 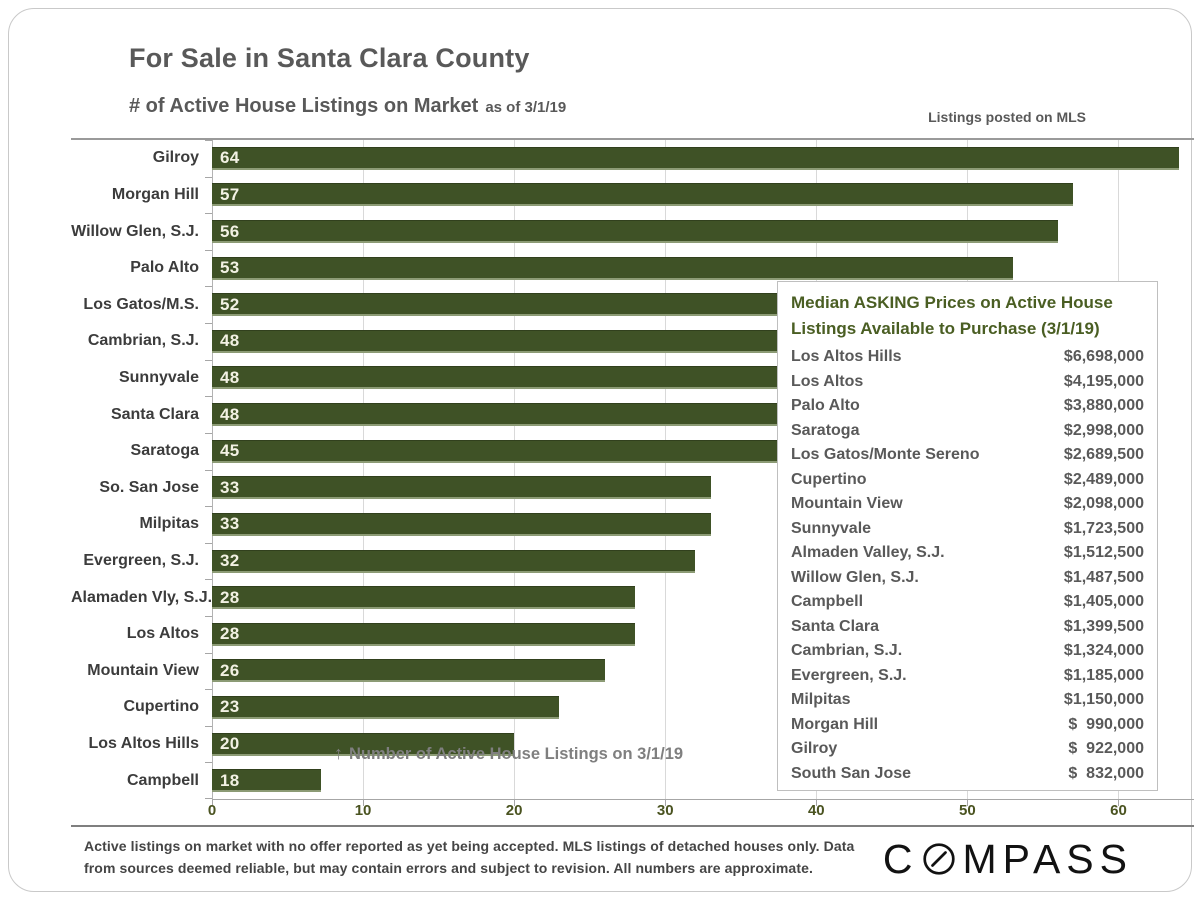 I want to click on bar: 20, so click(x=363, y=744).